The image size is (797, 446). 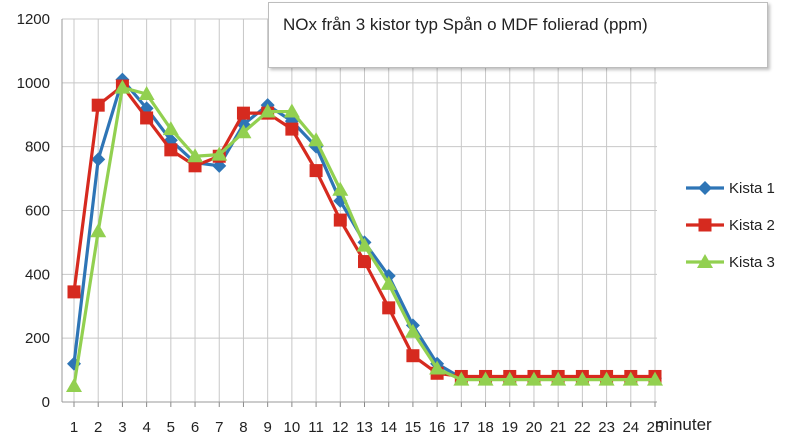 I want to click on x-tick-label: 9, so click(x=267, y=427).